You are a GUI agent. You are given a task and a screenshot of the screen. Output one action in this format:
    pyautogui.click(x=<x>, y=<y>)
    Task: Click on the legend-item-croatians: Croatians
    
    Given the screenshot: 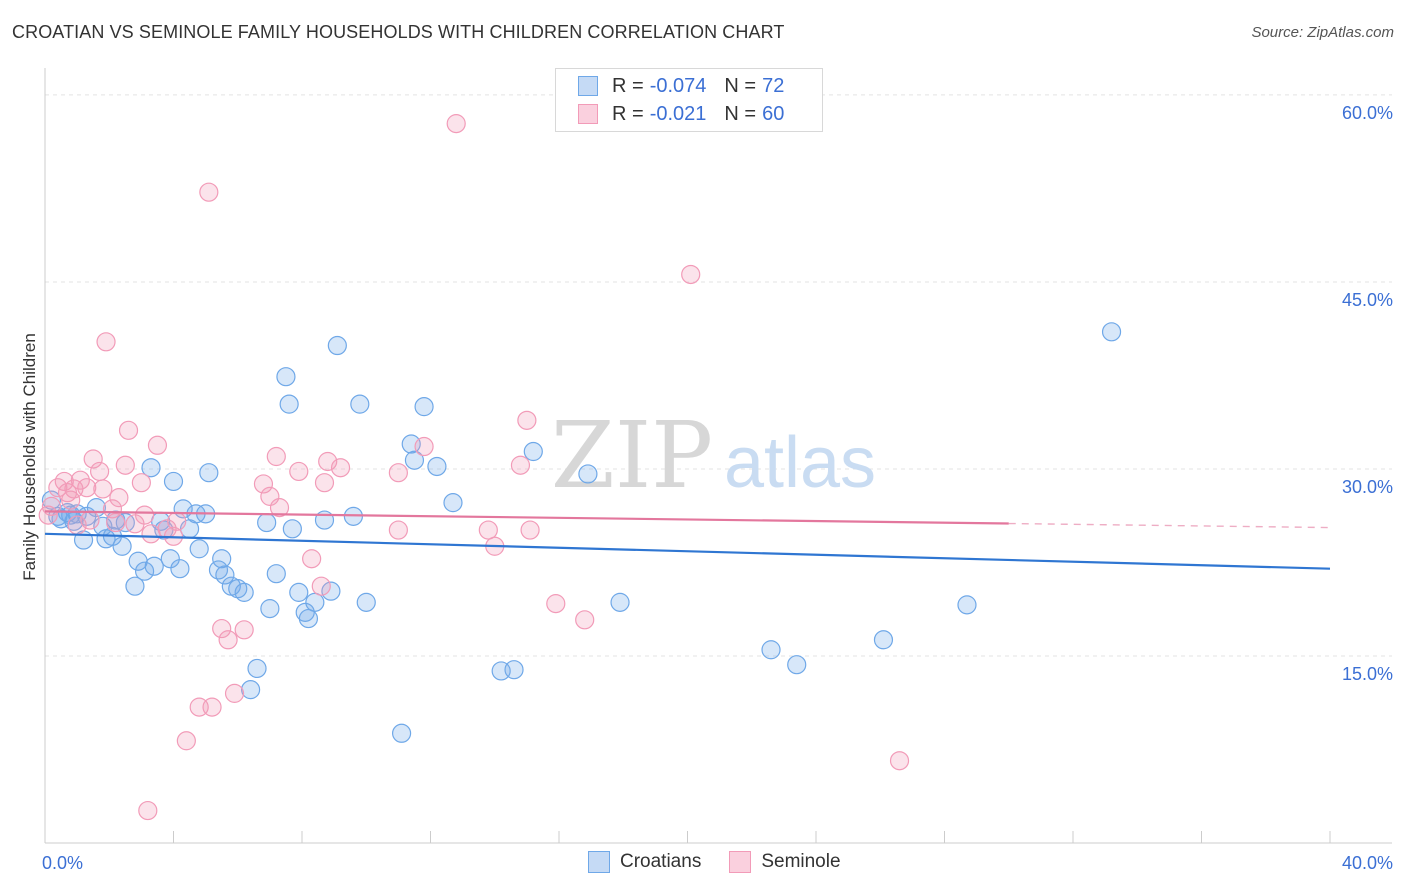 What is the action you would take?
    pyautogui.click(x=644, y=862)
    